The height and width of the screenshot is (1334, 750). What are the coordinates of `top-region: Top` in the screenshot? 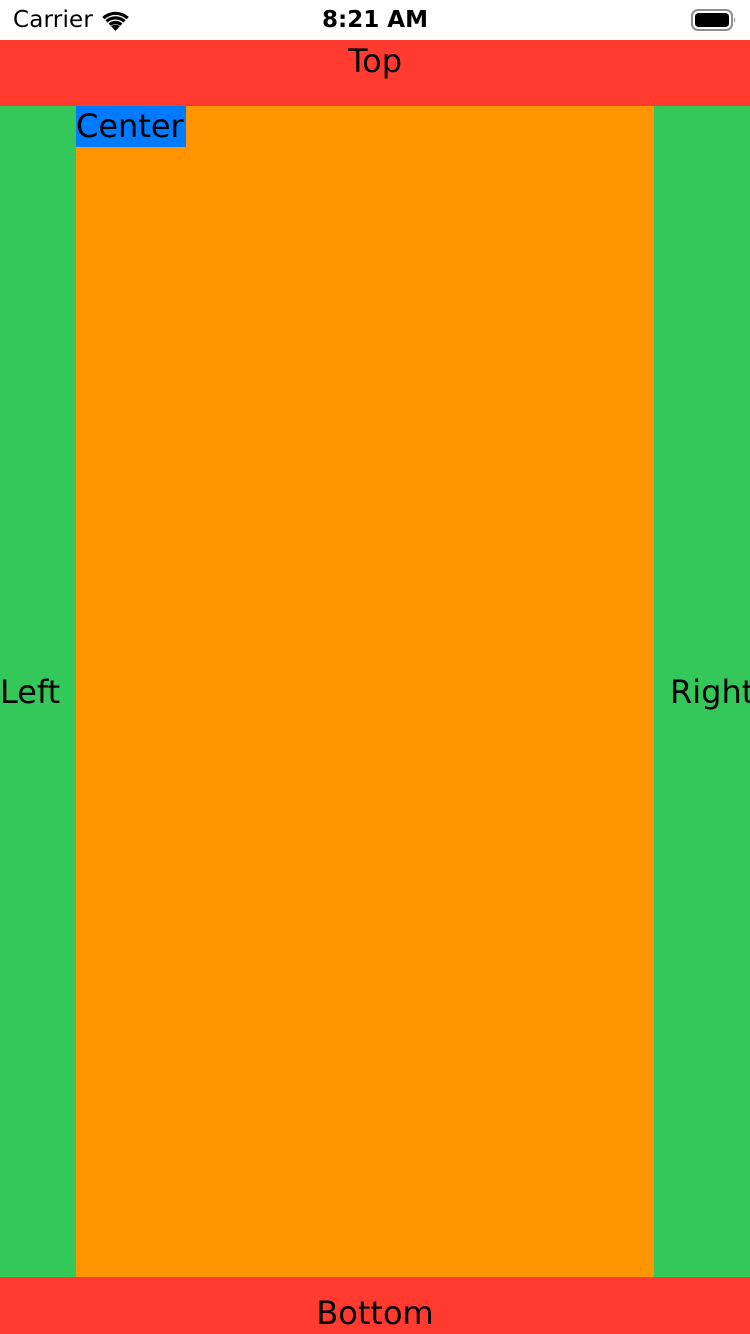 It's located at (375, 73).